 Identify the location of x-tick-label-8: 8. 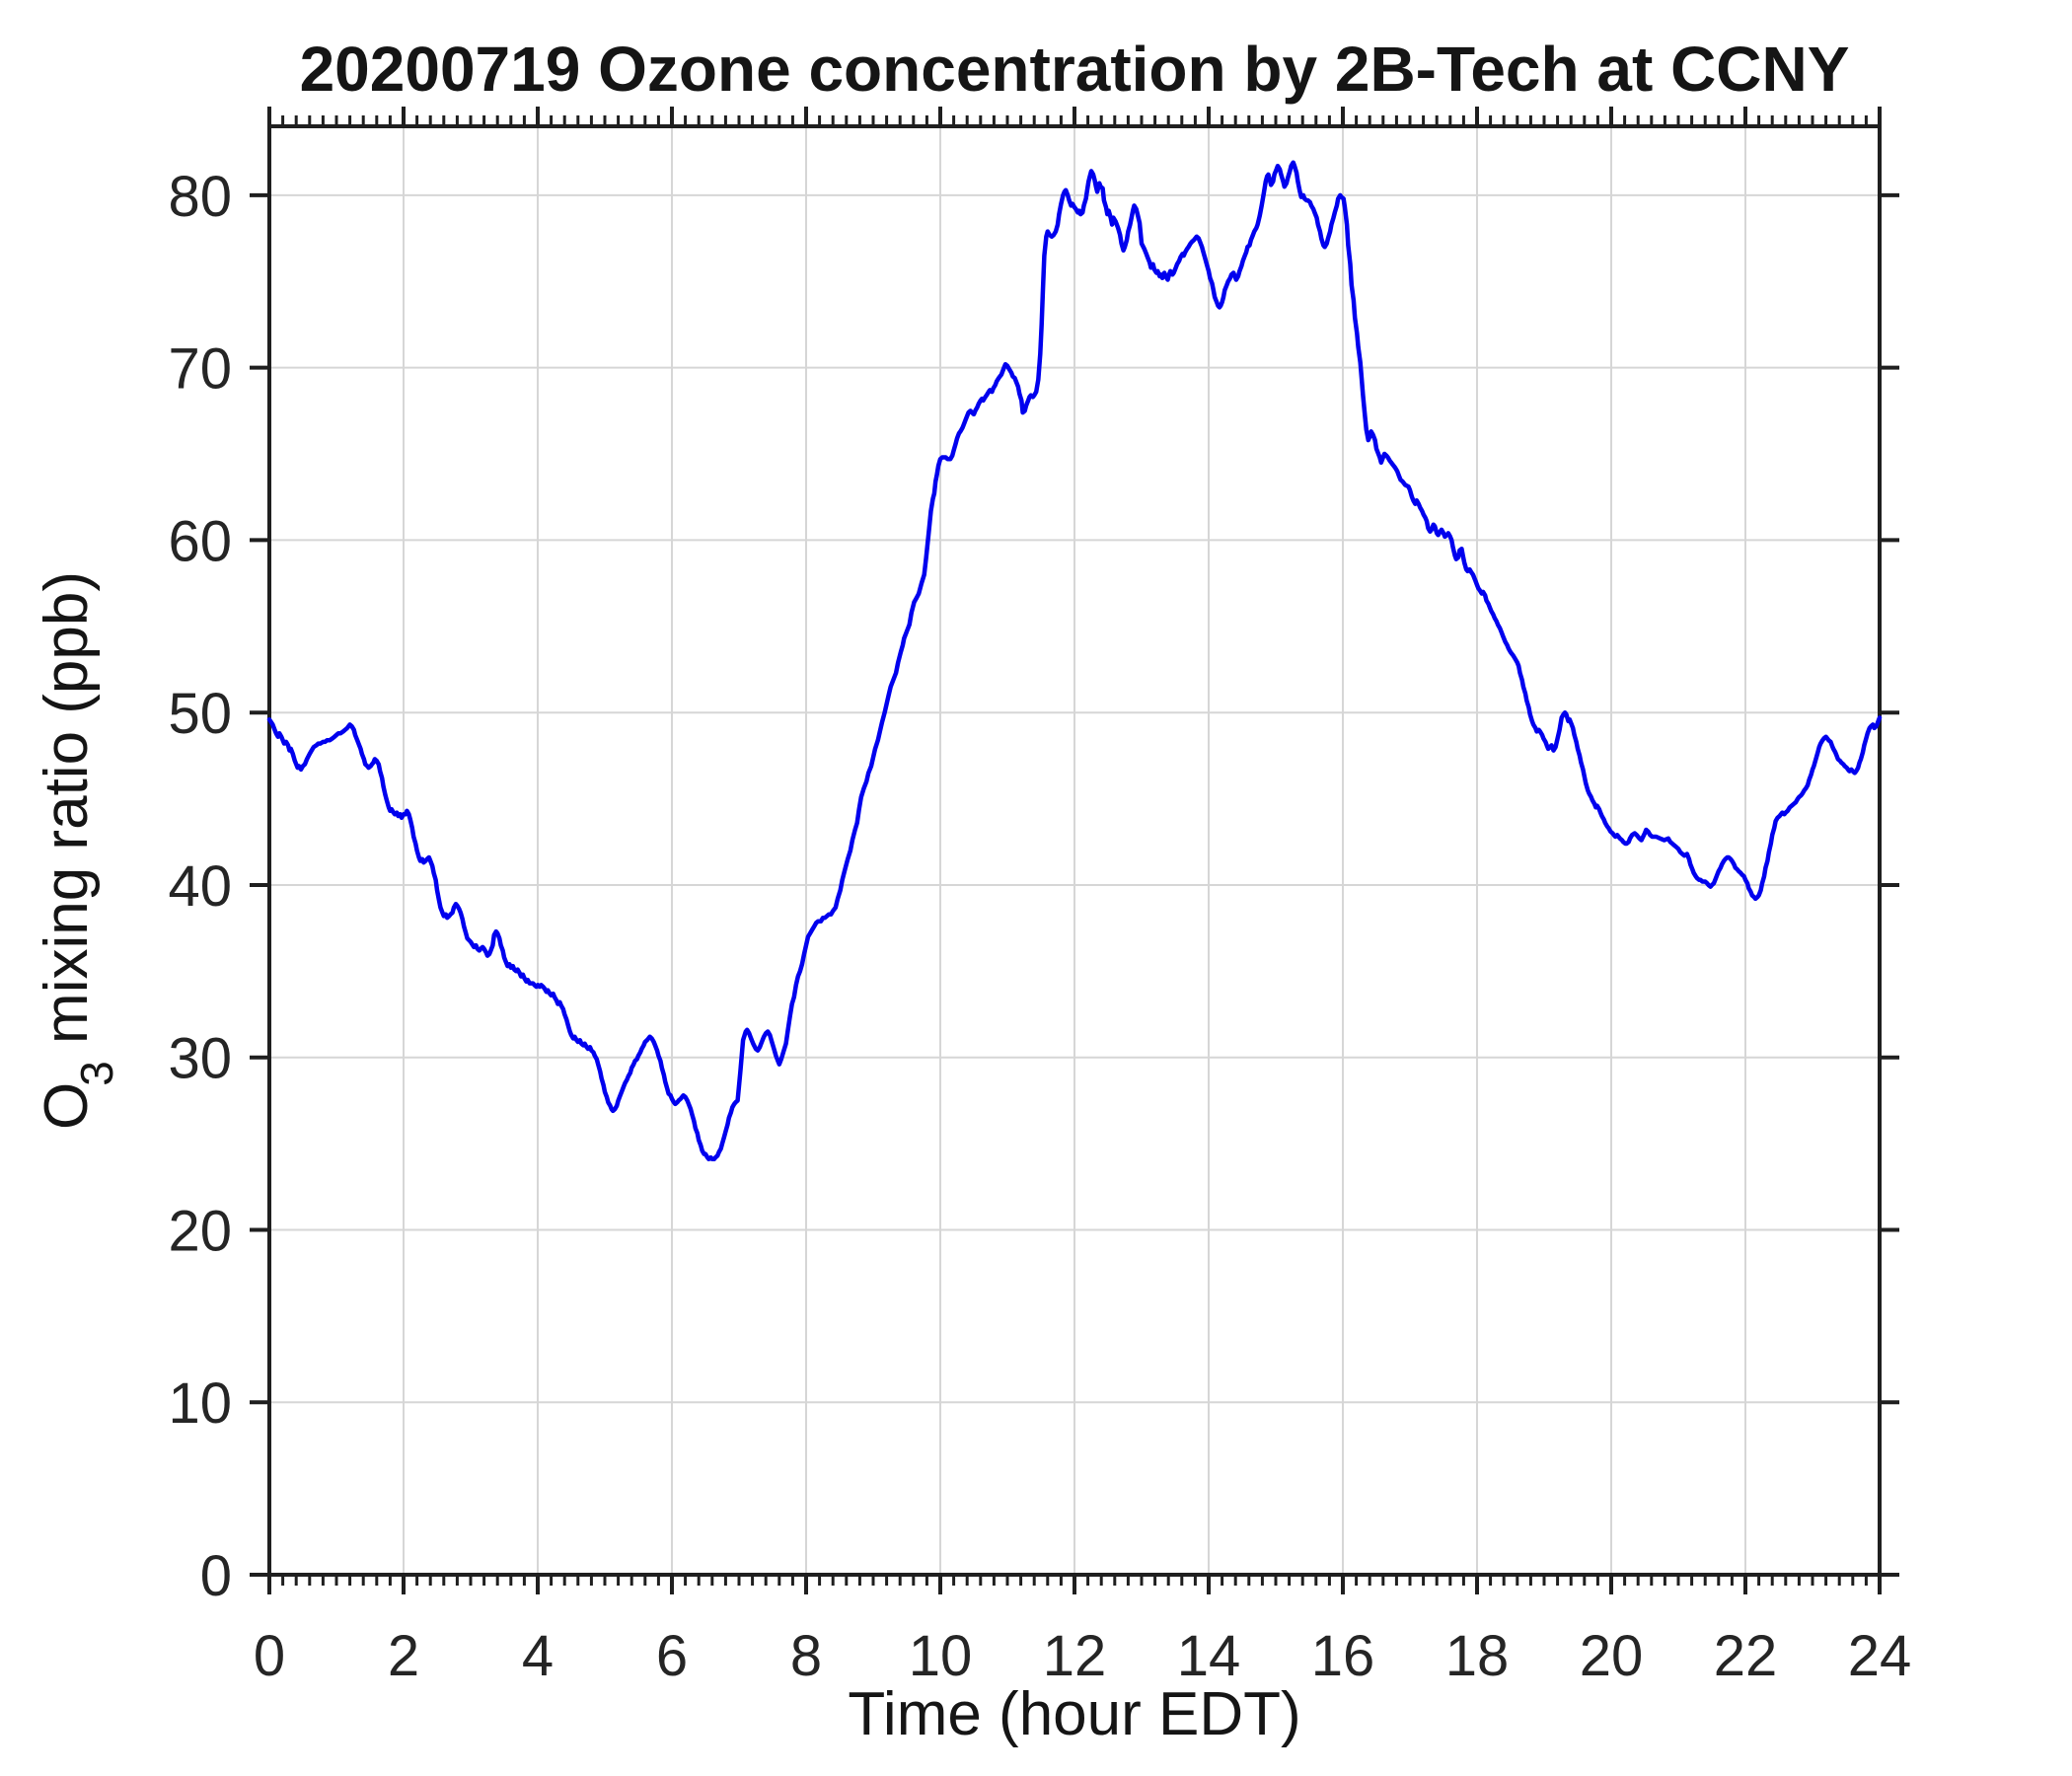
(806, 1656).